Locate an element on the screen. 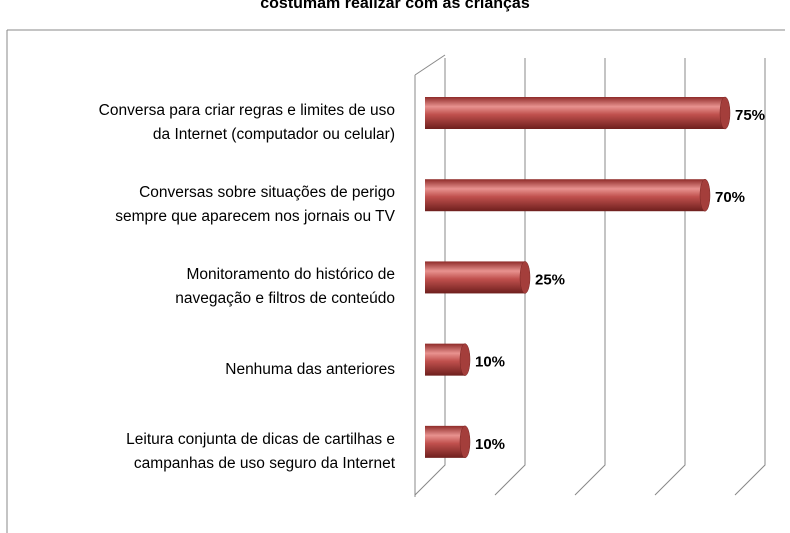 This screenshot has height=533, width=790. grid-line is located at coordinates (750, 277).